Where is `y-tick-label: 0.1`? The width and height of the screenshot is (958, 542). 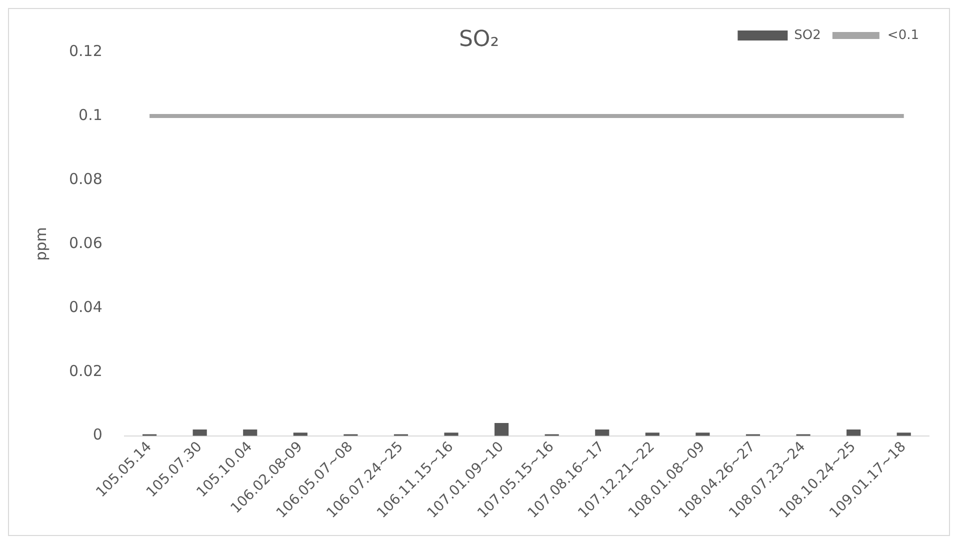
y-tick-label: 0.1 is located at coordinates (90, 115).